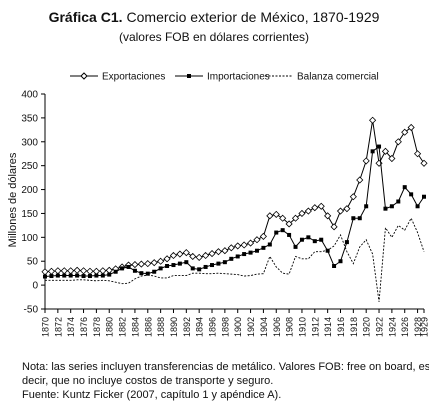 The width and height of the screenshot is (429, 417). What do you see at coordinates (13, 199) in the screenshot?
I see `y-axis-label: Millones de dólares` at bounding box center [13, 199].